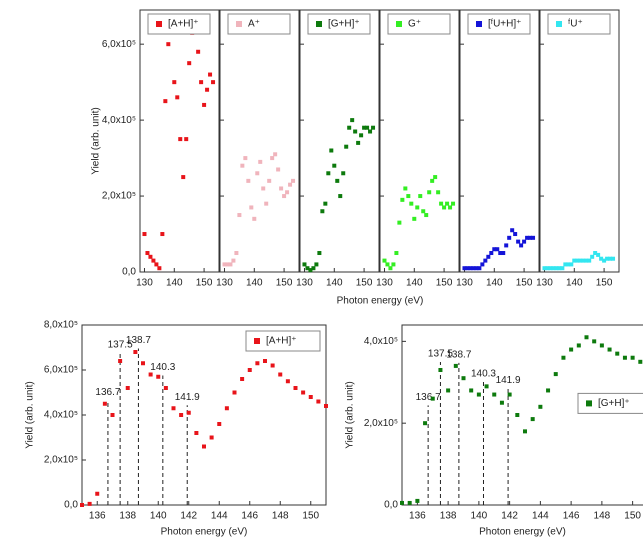  I want to click on y-tick-label: 0,0, so click(129, 272).